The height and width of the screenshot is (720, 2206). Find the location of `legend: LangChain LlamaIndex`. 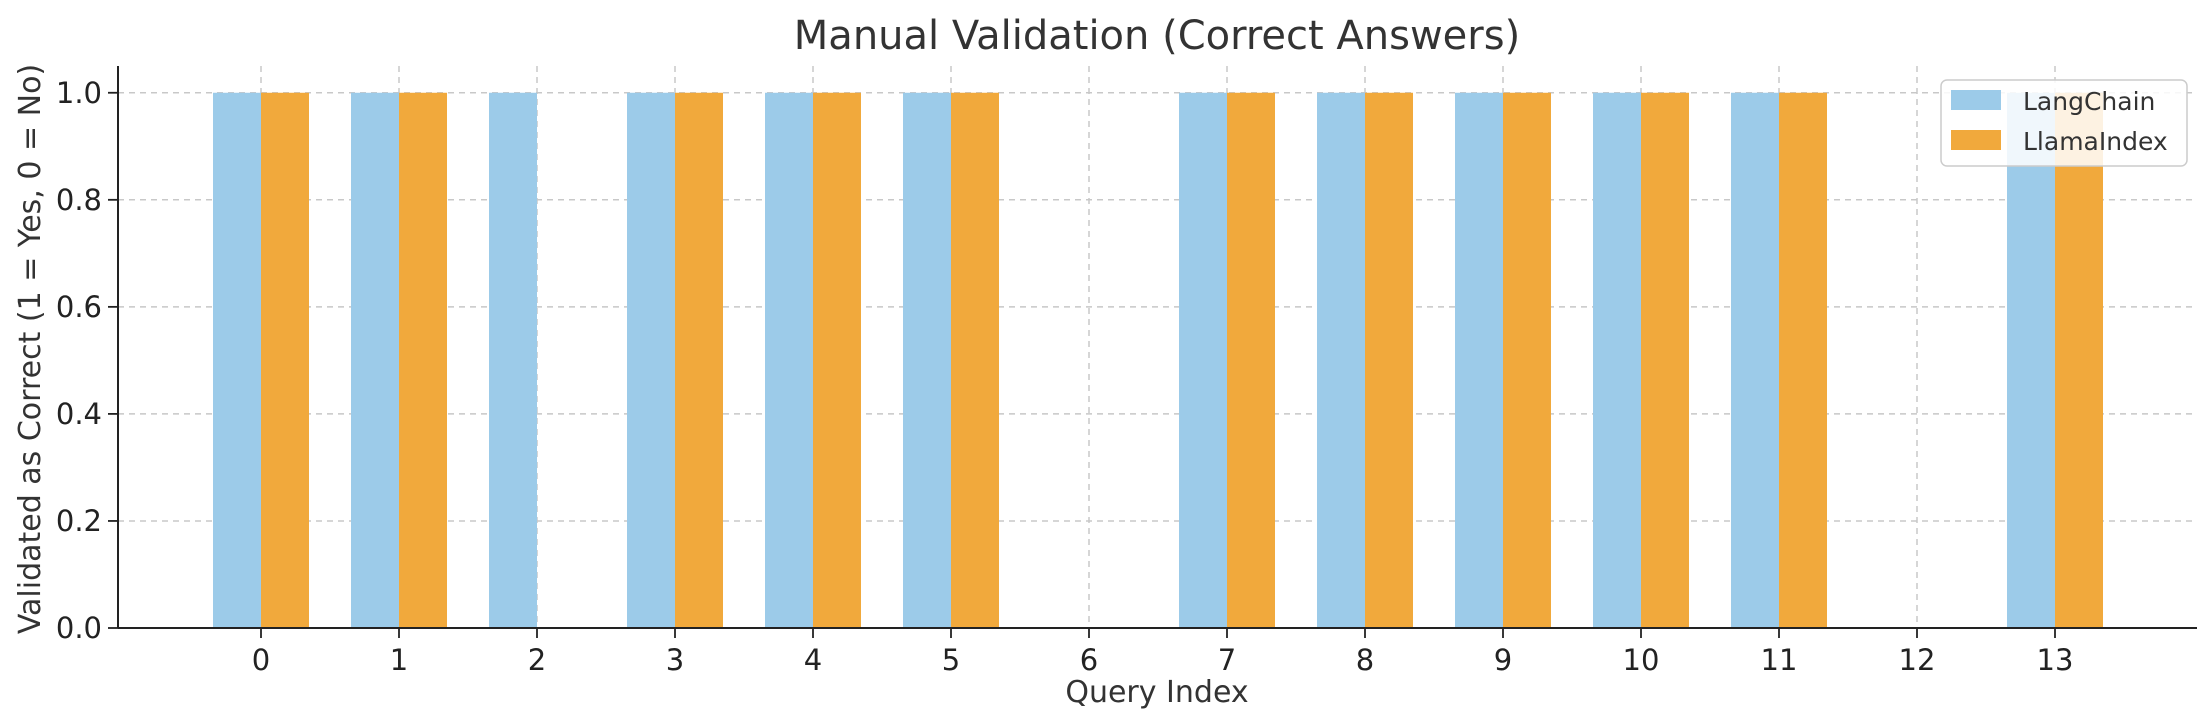

legend: LangChain LlamaIndex is located at coordinates (2064, 123).